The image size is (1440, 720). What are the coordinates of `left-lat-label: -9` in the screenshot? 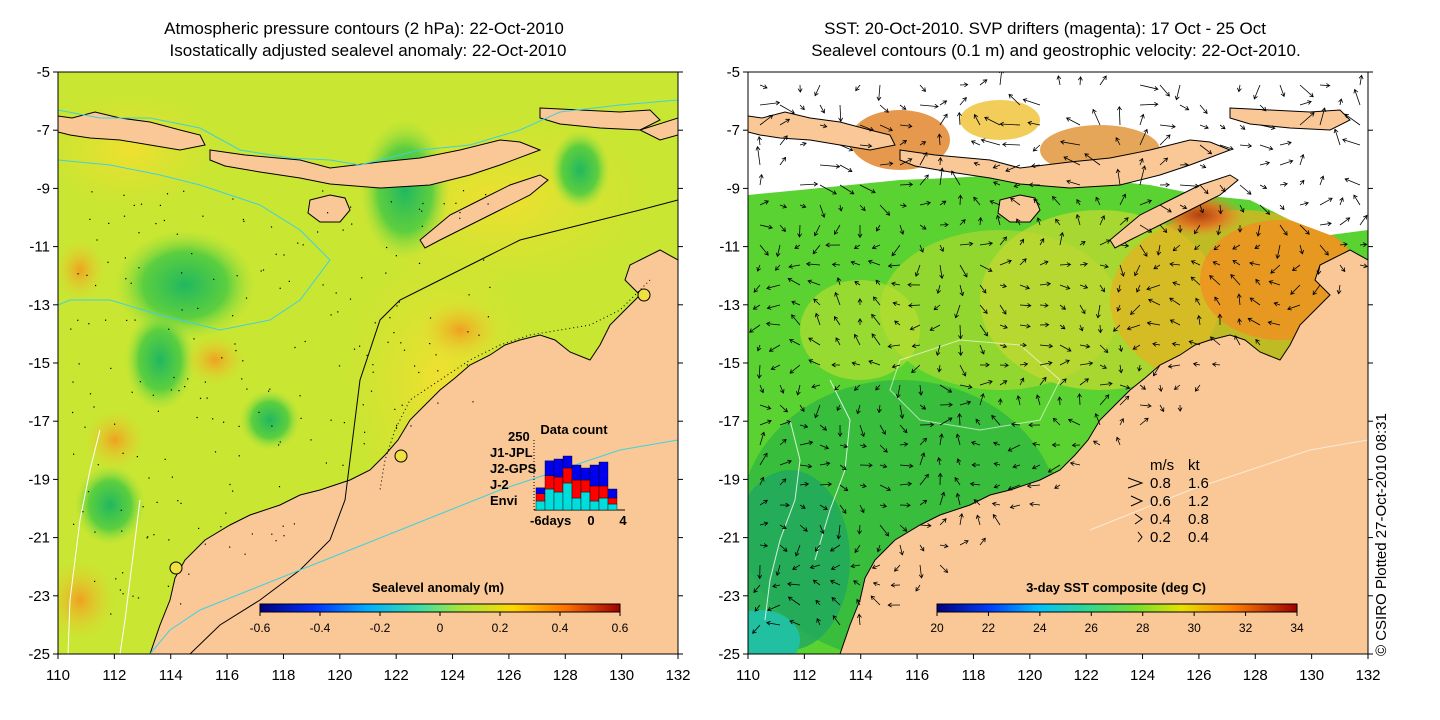 It's located at (43, 188).